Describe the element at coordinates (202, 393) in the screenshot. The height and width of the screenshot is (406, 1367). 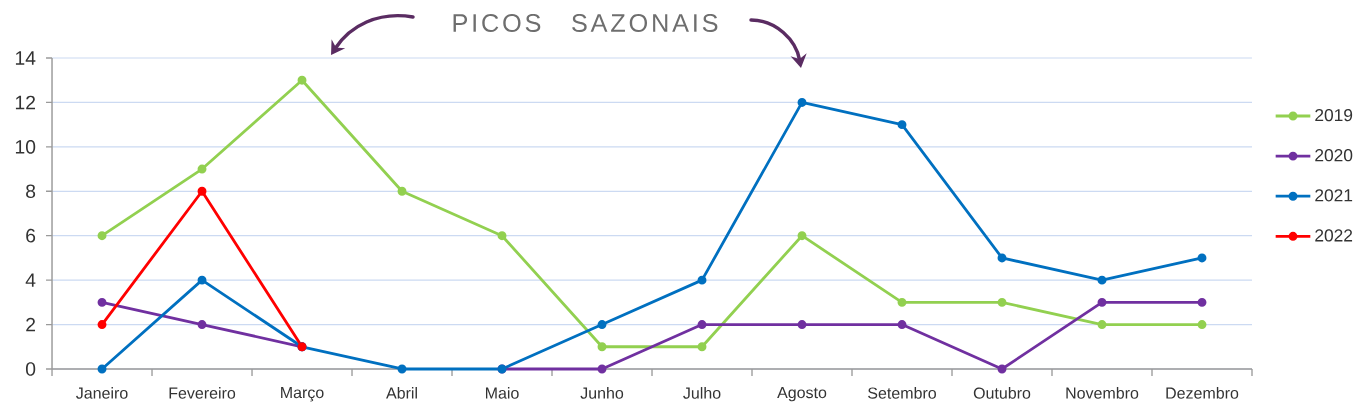
I see `x-tick-label: Fevereiro` at that location.